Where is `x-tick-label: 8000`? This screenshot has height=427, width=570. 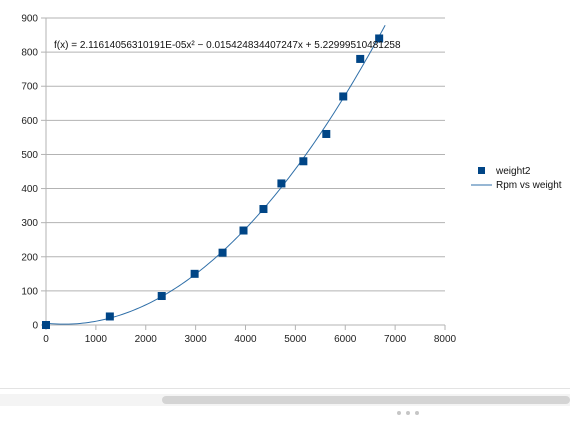
x-tick-label: 8000 is located at coordinates (445, 339).